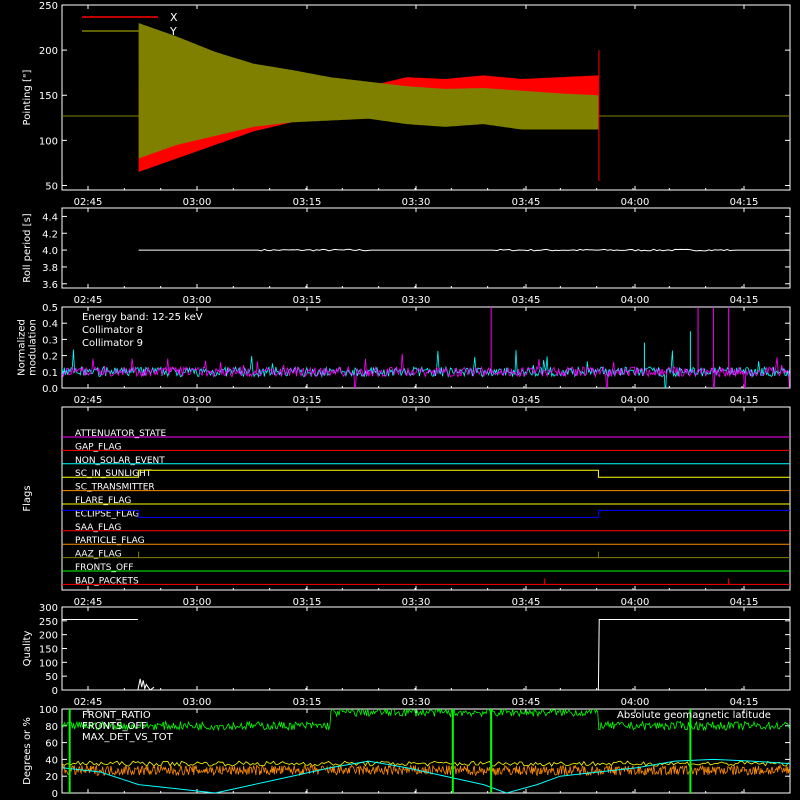  What do you see at coordinates (50, 357) in the screenshot?
I see `y-tick-label: 0.2` at bounding box center [50, 357].